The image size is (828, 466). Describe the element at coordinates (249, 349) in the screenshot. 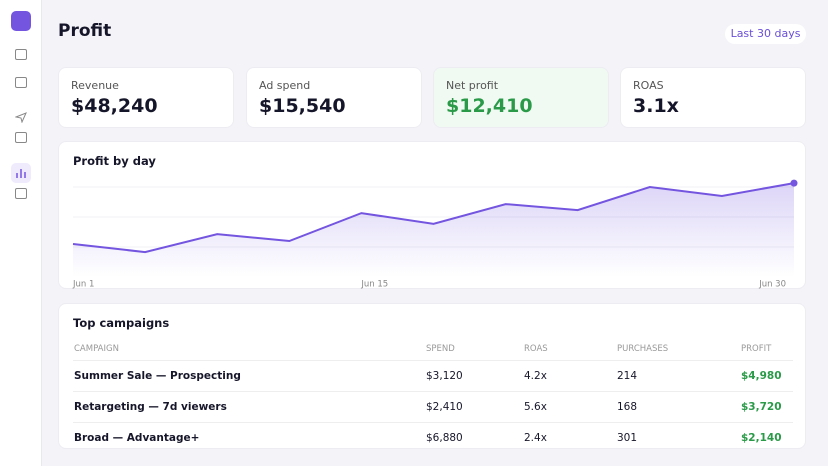

I see `column-header: CAMPAIGN` at that location.